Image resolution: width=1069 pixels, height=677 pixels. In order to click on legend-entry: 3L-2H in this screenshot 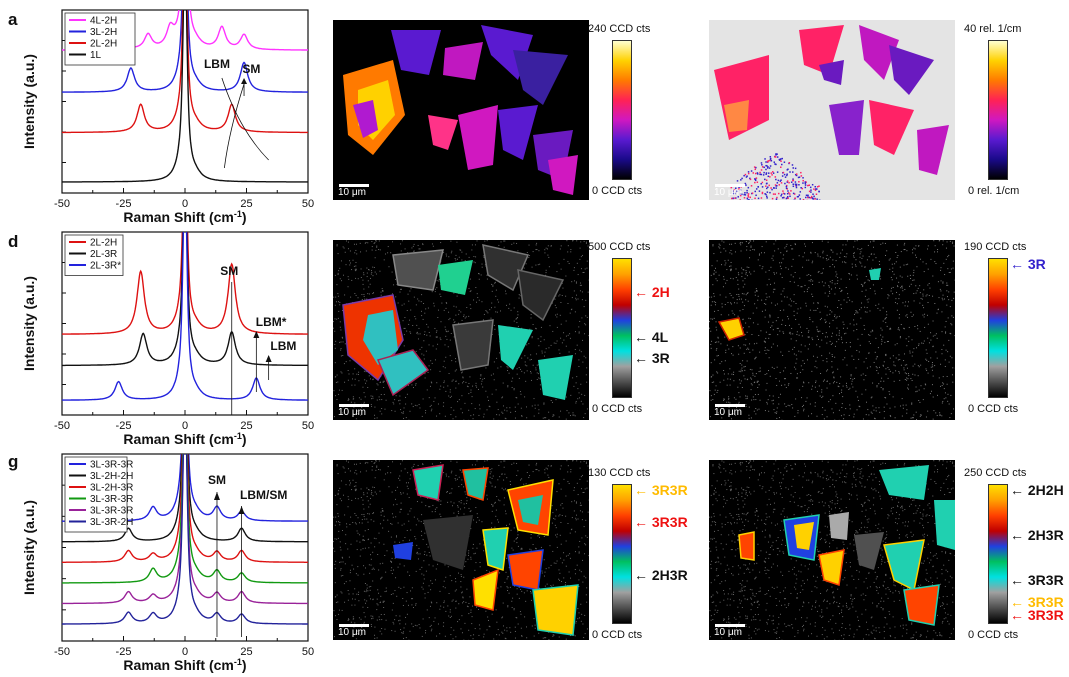, I will do `click(103, 32)`.